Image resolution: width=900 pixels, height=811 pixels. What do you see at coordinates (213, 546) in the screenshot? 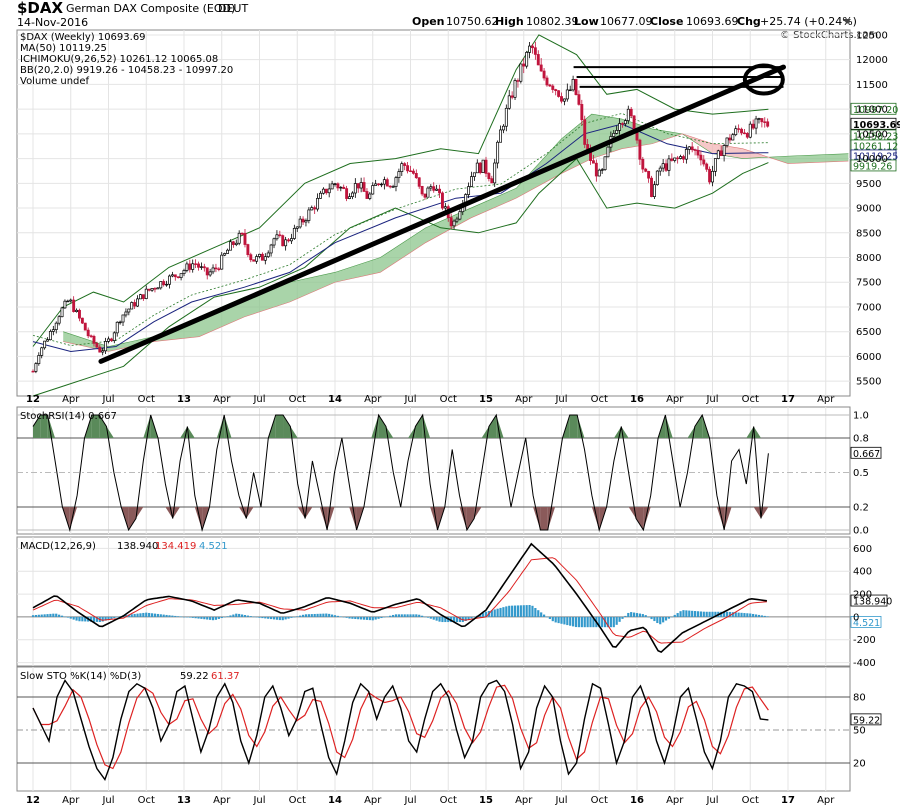
I see `macd-hist-value: 4.521` at bounding box center [213, 546].